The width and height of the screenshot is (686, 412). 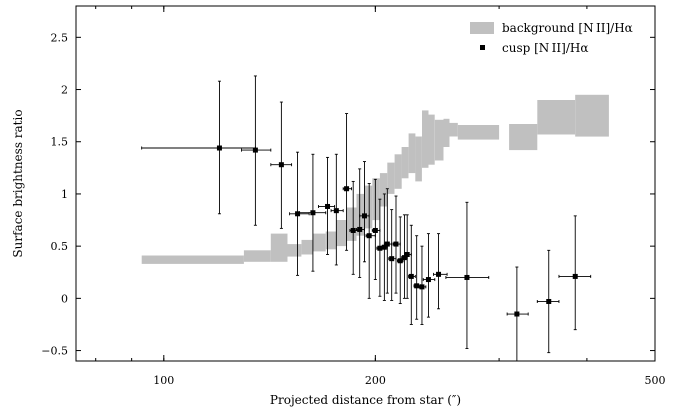 What do you see at coordinates (365, 400) in the screenshot?
I see `x-axis-label: Projected distance from star (″)` at bounding box center [365, 400].